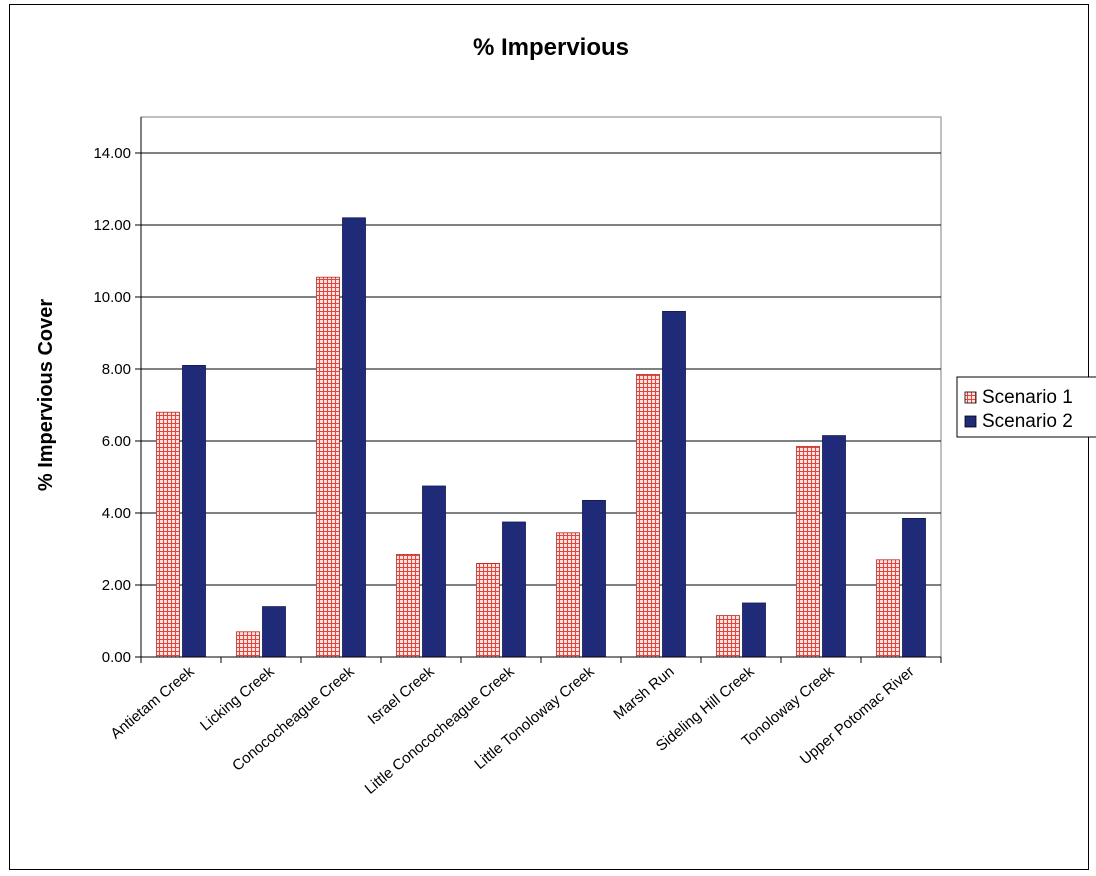  Describe the element at coordinates (112, 297) in the screenshot. I see `y-tick-label: 10.00` at that location.